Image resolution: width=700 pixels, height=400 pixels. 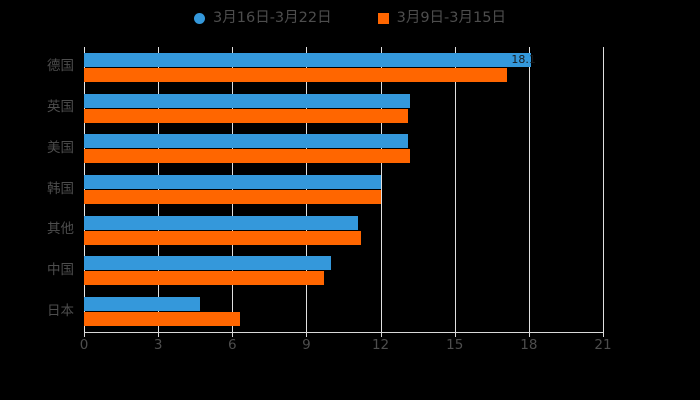 What do you see at coordinates (350, 18) in the screenshot?
I see `chart-legend: 3月16日-3月22日 3月9日-3月15日` at bounding box center [350, 18].